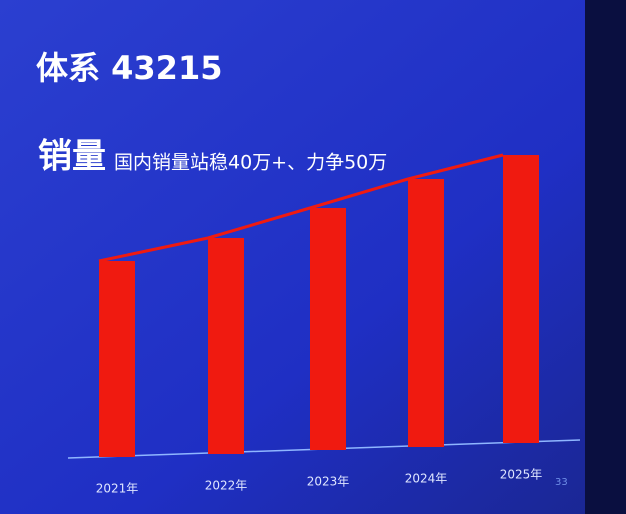 The width and height of the screenshot is (626, 514). What do you see at coordinates (129, 68) in the screenshot?
I see `slide-title: 体系 43215` at bounding box center [129, 68].